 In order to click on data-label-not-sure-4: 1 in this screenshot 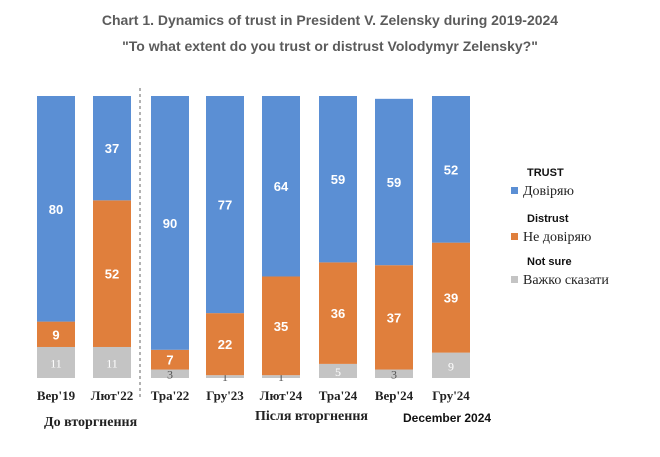, I will do `click(225, 377)`.